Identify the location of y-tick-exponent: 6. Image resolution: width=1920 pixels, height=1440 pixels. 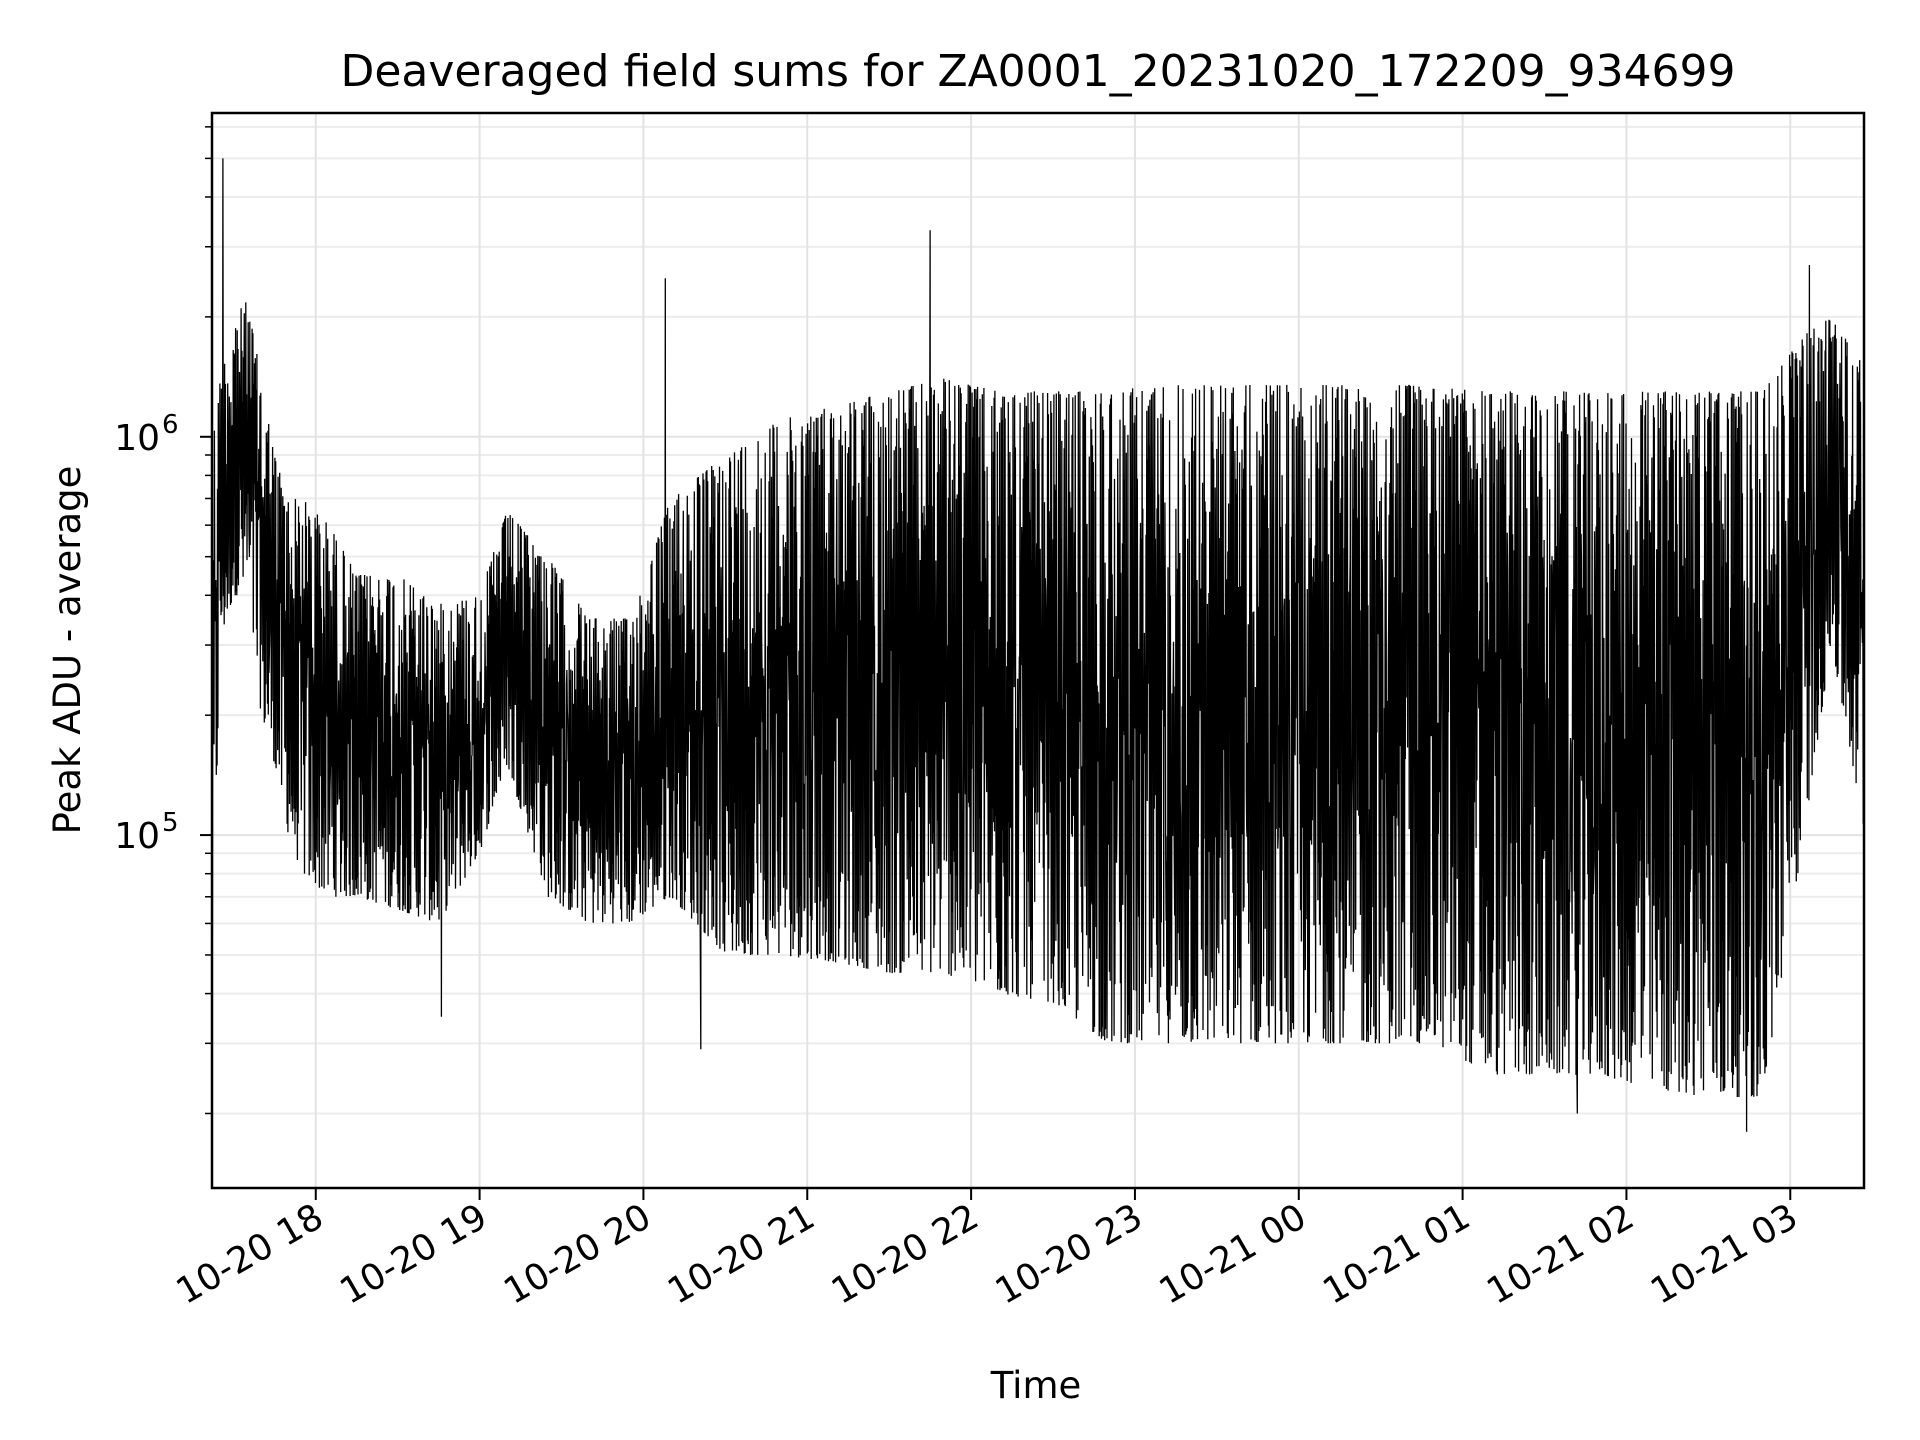
(170, 425).